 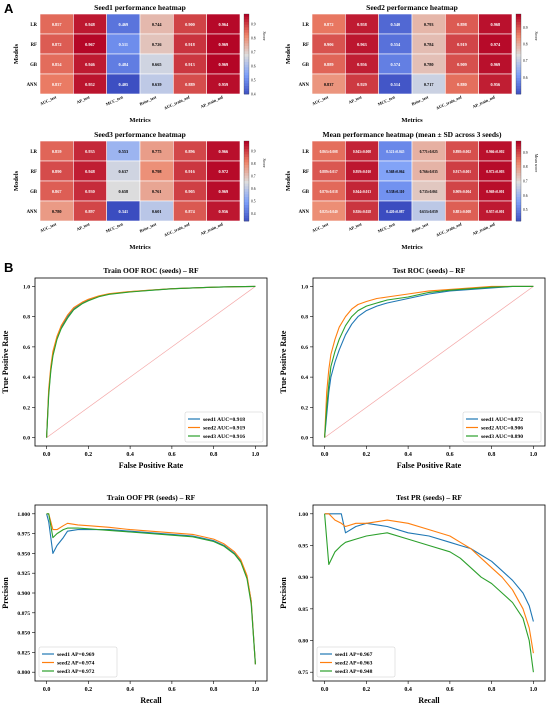 I want to click on y-axis-label: True Positive Rate, so click(x=283, y=361).